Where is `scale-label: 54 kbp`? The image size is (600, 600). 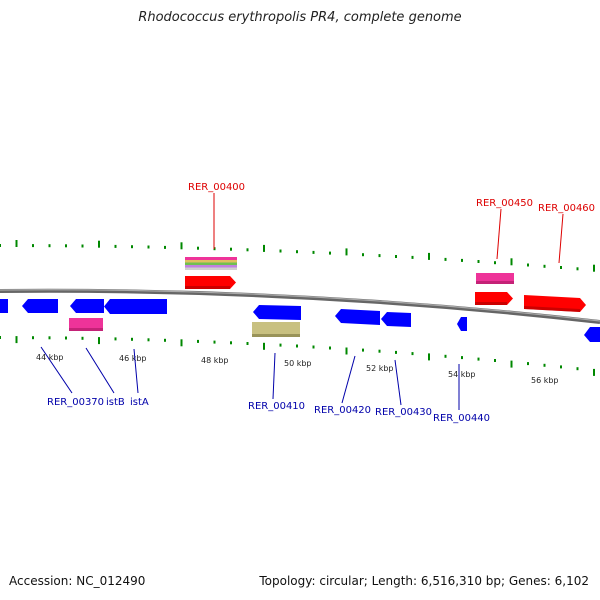
scale-label: 54 kbp is located at coordinates (462, 374).